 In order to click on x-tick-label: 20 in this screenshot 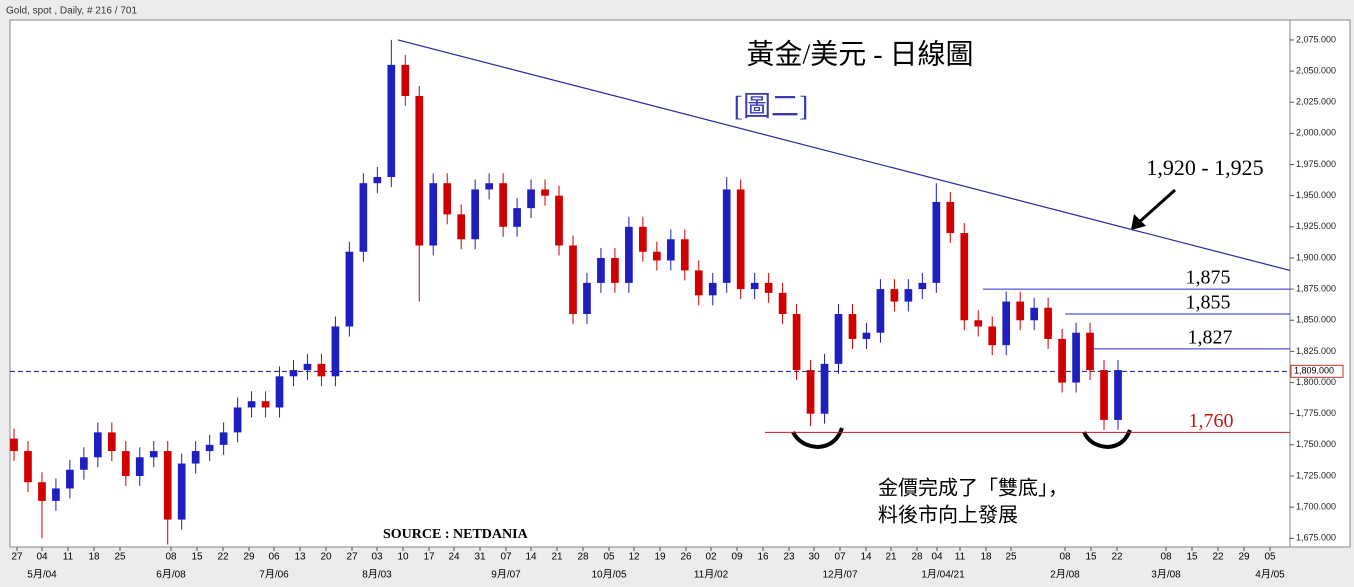, I will do `click(326, 557)`.